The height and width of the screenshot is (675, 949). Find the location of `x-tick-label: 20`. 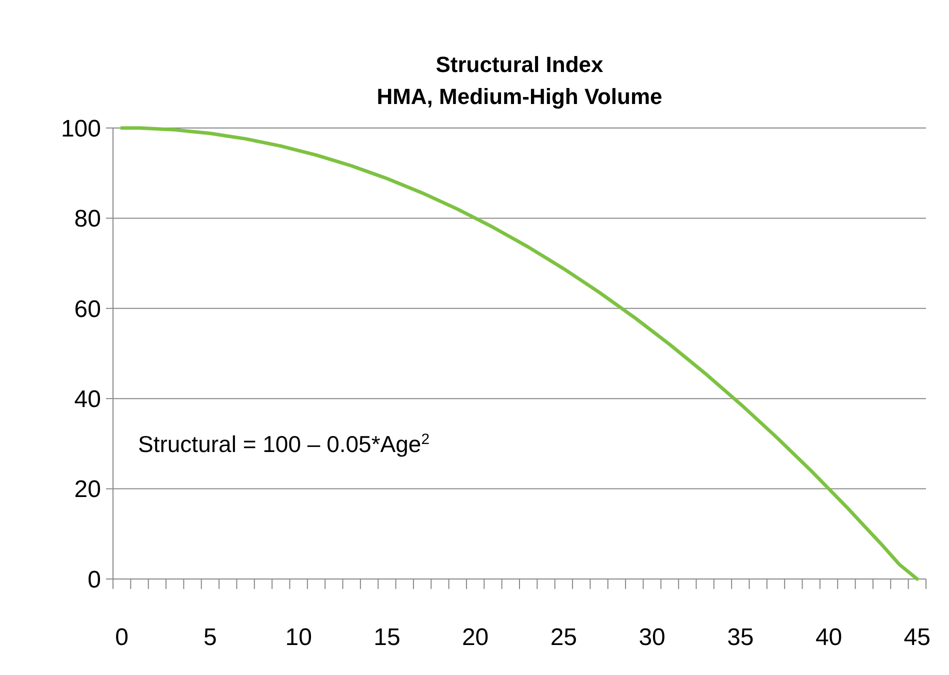

x-tick-label: 20 is located at coordinates (475, 637).